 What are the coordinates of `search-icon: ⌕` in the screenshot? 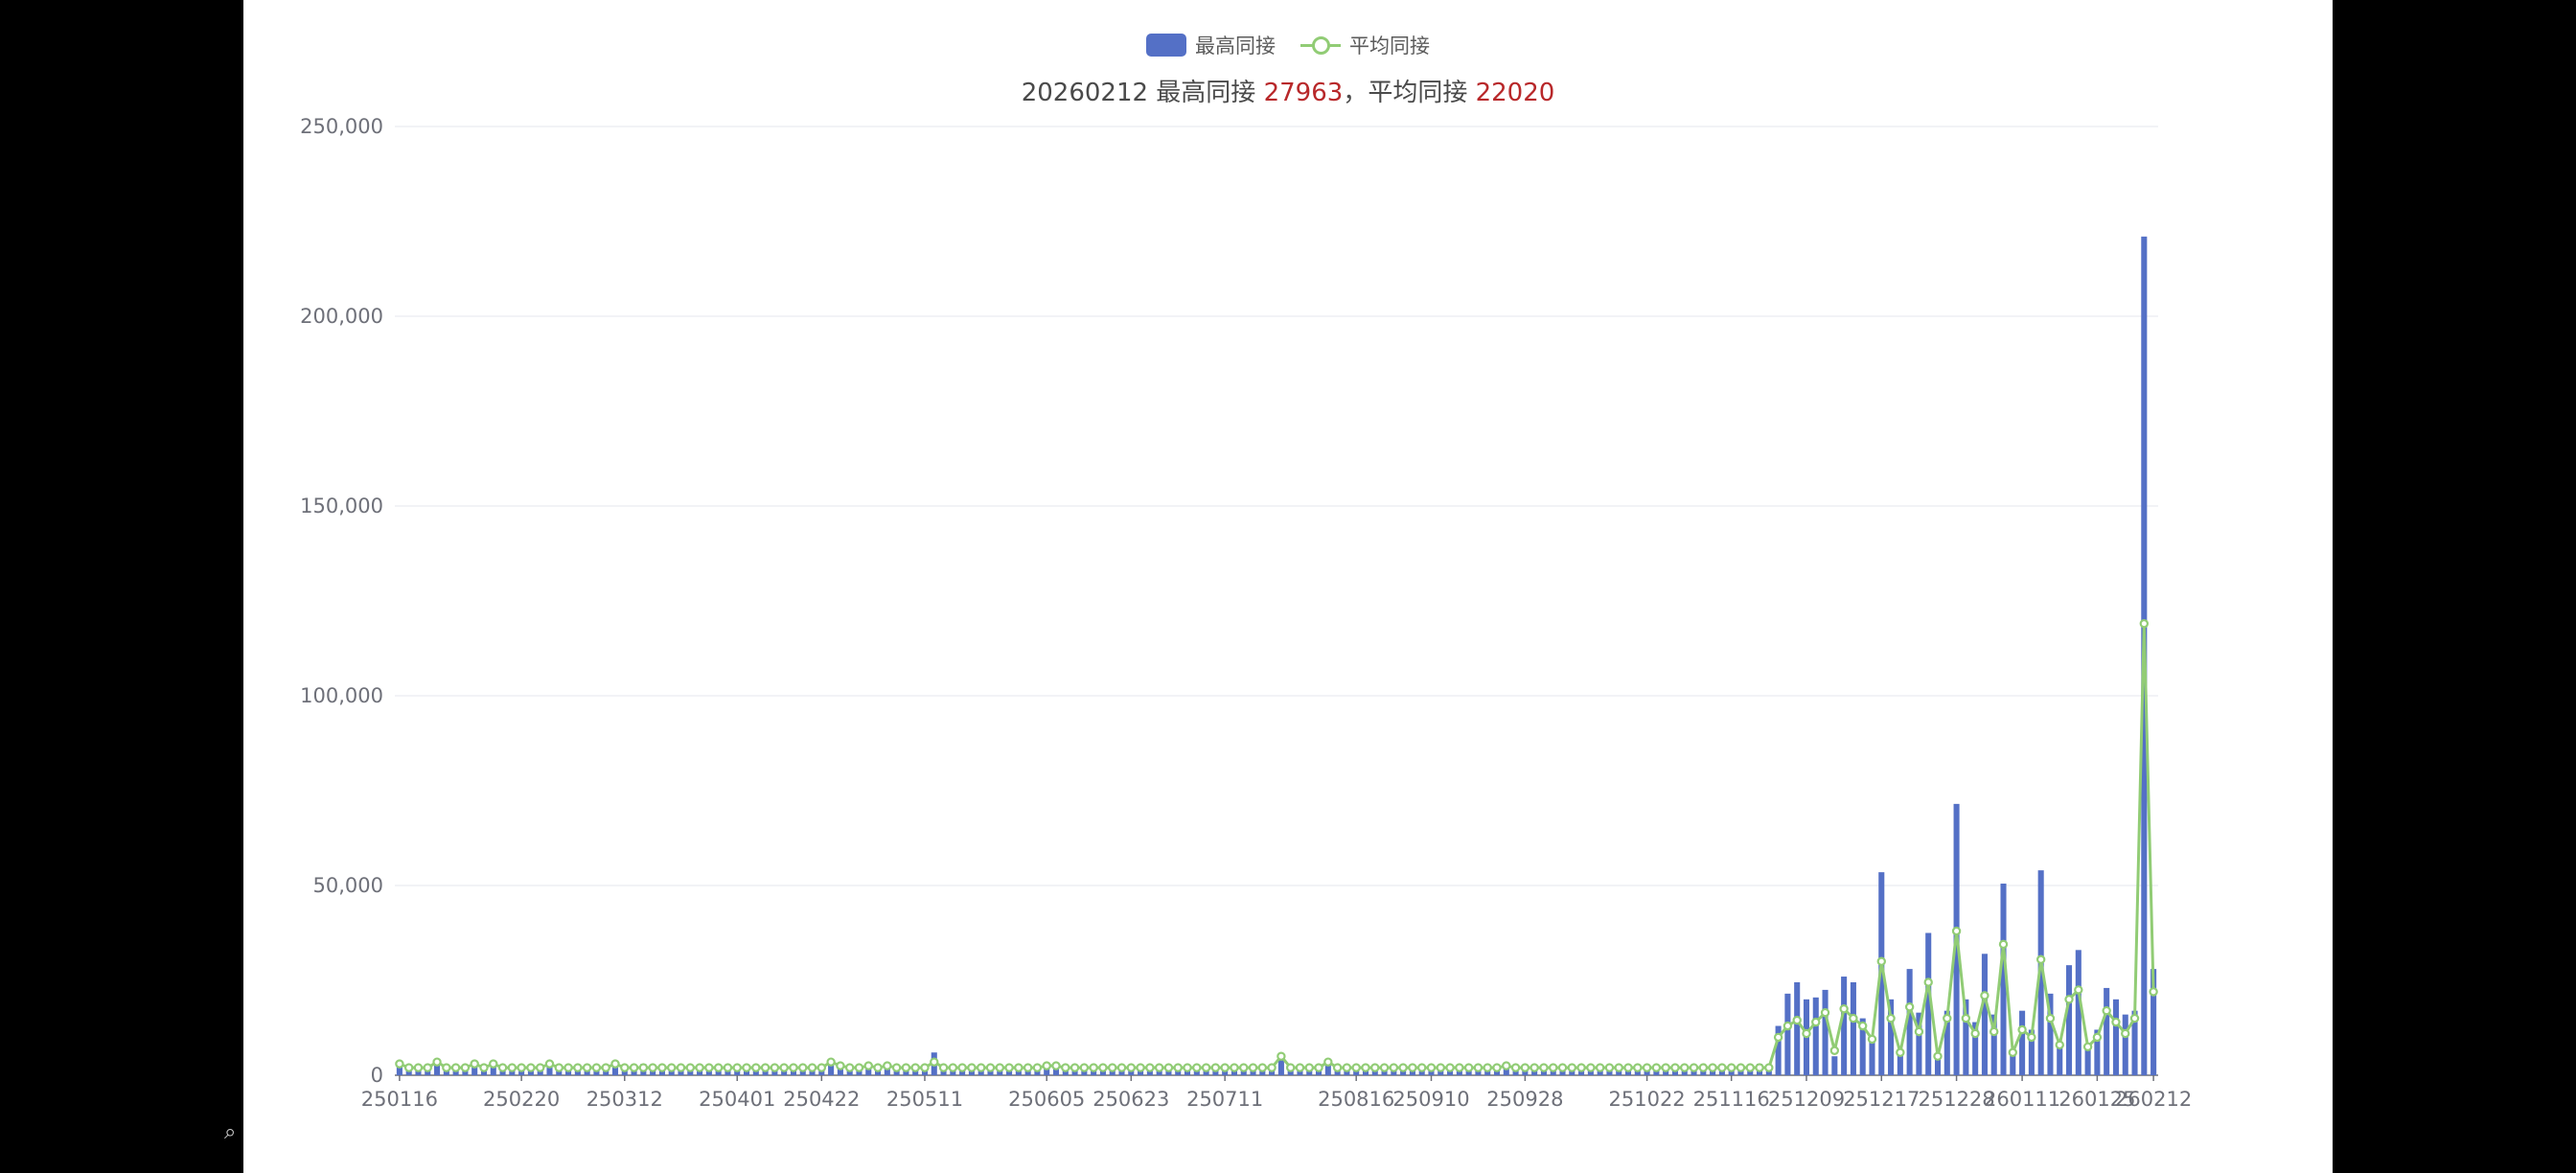 It's located at (230, 1132).